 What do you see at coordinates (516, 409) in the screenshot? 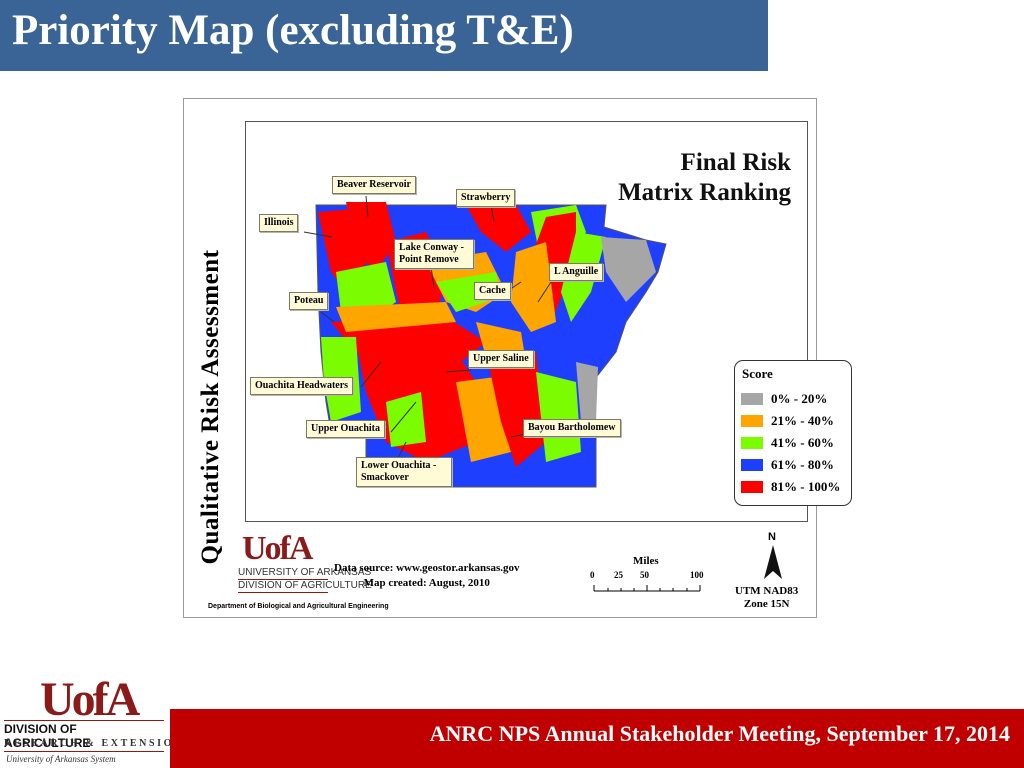
I see `region-red-south` at bounding box center [516, 409].